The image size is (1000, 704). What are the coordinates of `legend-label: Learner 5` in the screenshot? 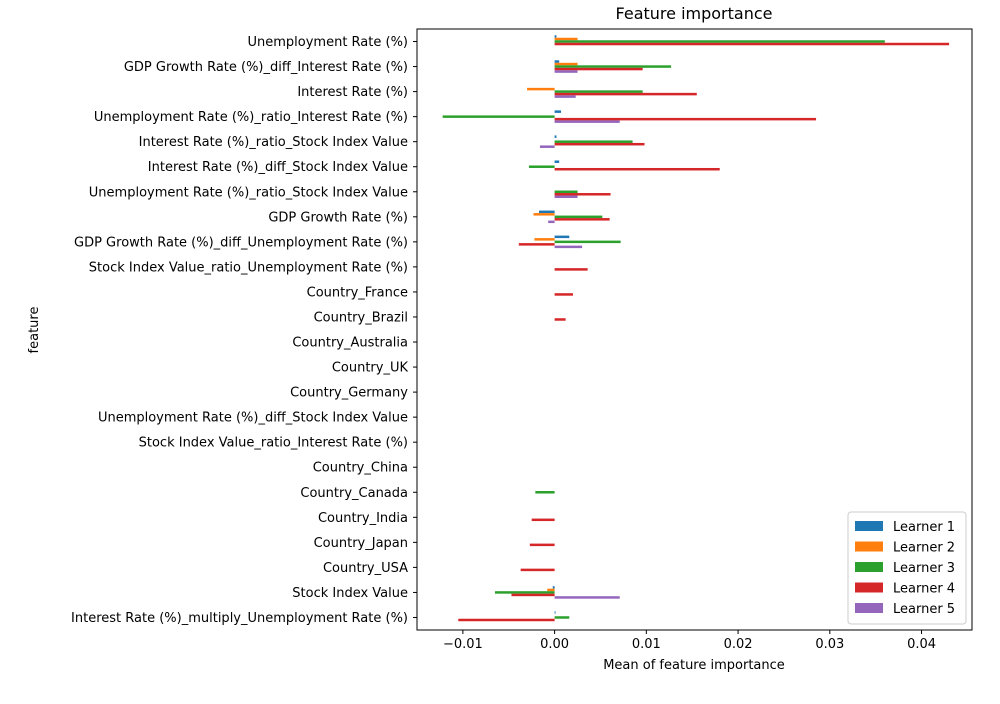 It's located at (924, 609).